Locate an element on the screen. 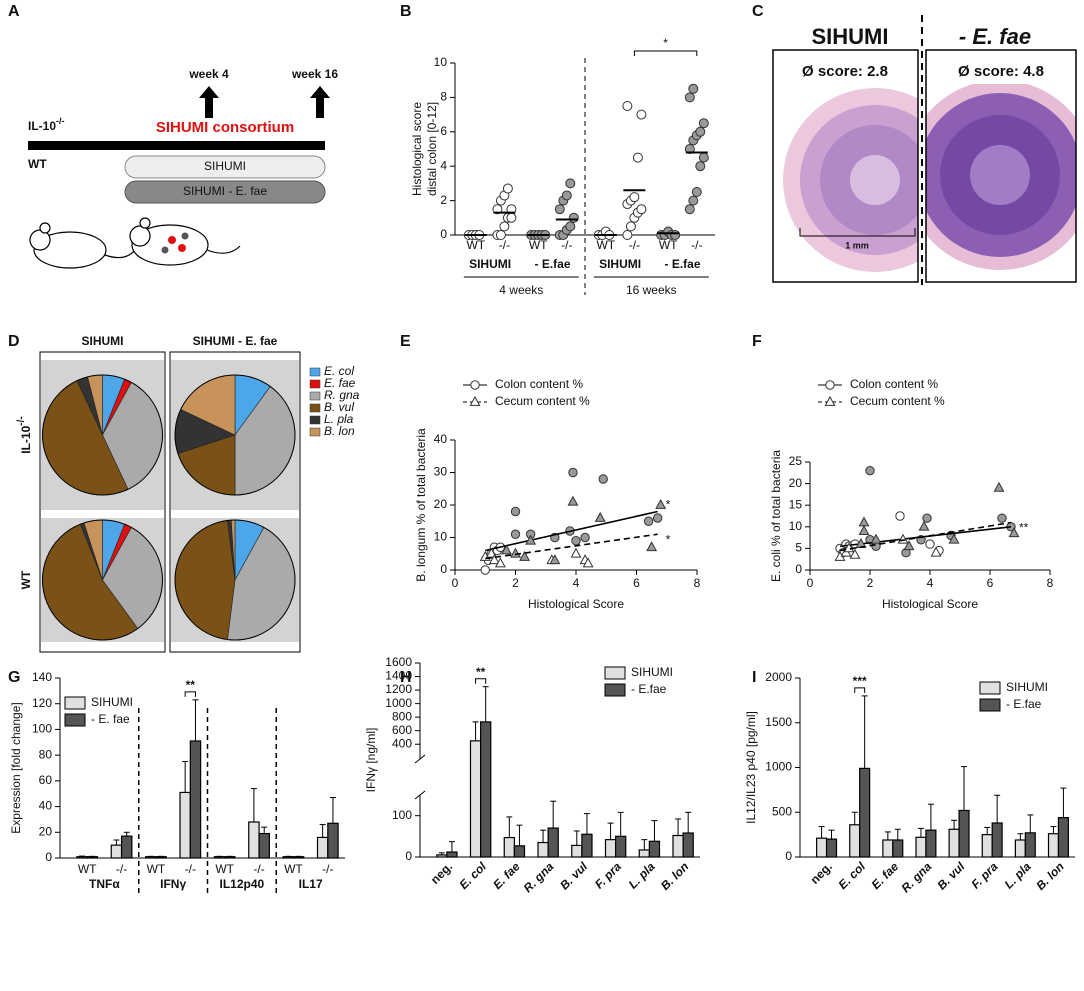 The height and width of the screenshot is (991, 1084). legend-label: - E.fae is located at coordinates (649, 689).